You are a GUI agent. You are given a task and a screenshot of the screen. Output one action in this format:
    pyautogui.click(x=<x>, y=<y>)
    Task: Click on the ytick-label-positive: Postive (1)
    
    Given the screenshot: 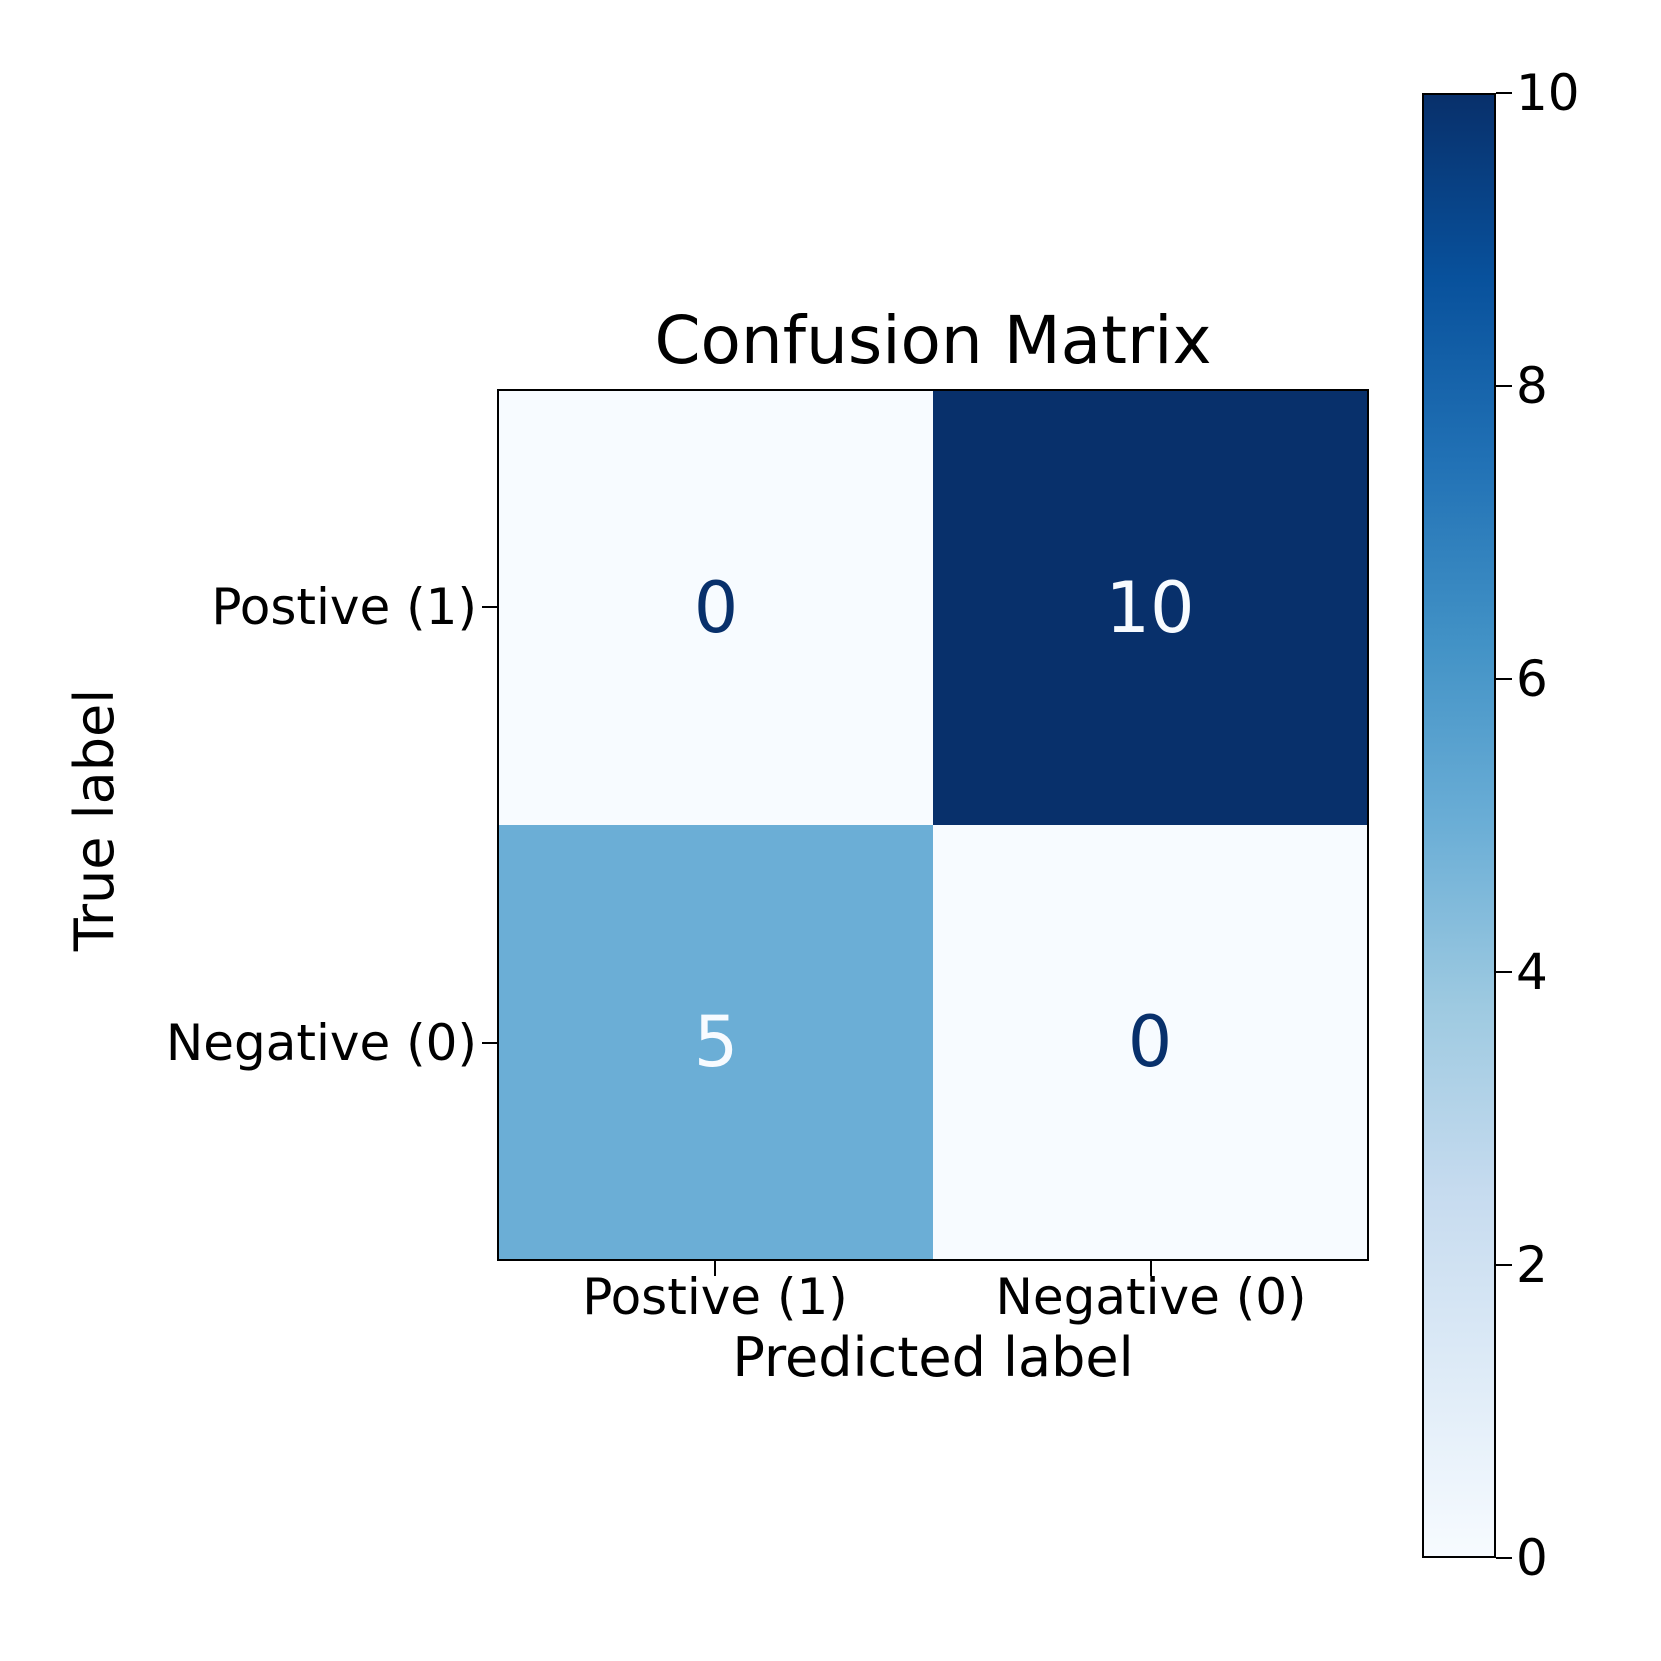 What is the action you would take?
    pyautogui.click(x=344, y=607)
    